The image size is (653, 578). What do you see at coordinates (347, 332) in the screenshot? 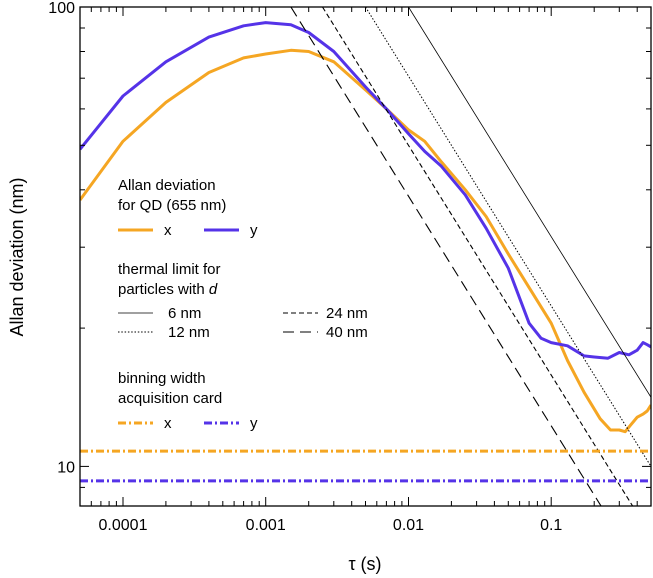
I see `legend-thermal-40-label: 40 nm` at bounding box center [347, 332].